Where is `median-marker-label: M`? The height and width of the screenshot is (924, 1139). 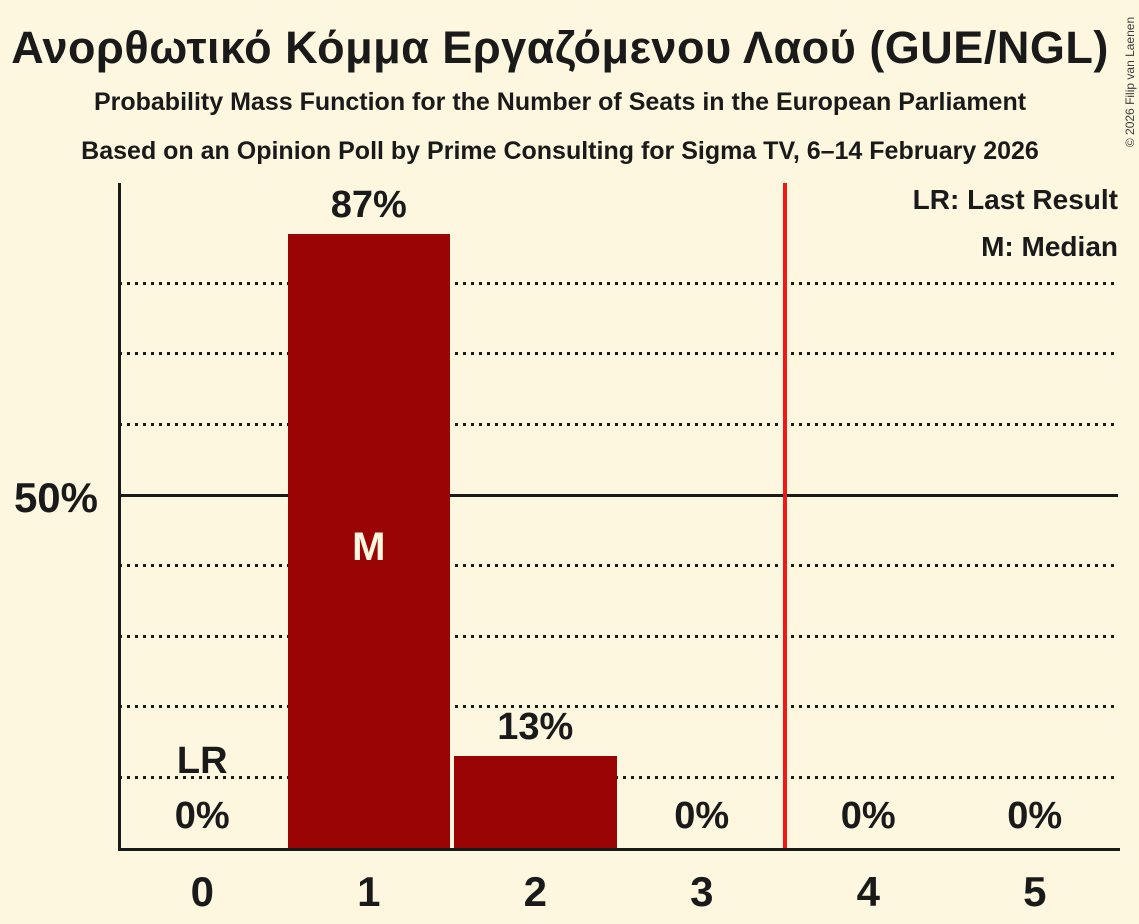 median-marker-label: M is located at coordinates (369, 547).